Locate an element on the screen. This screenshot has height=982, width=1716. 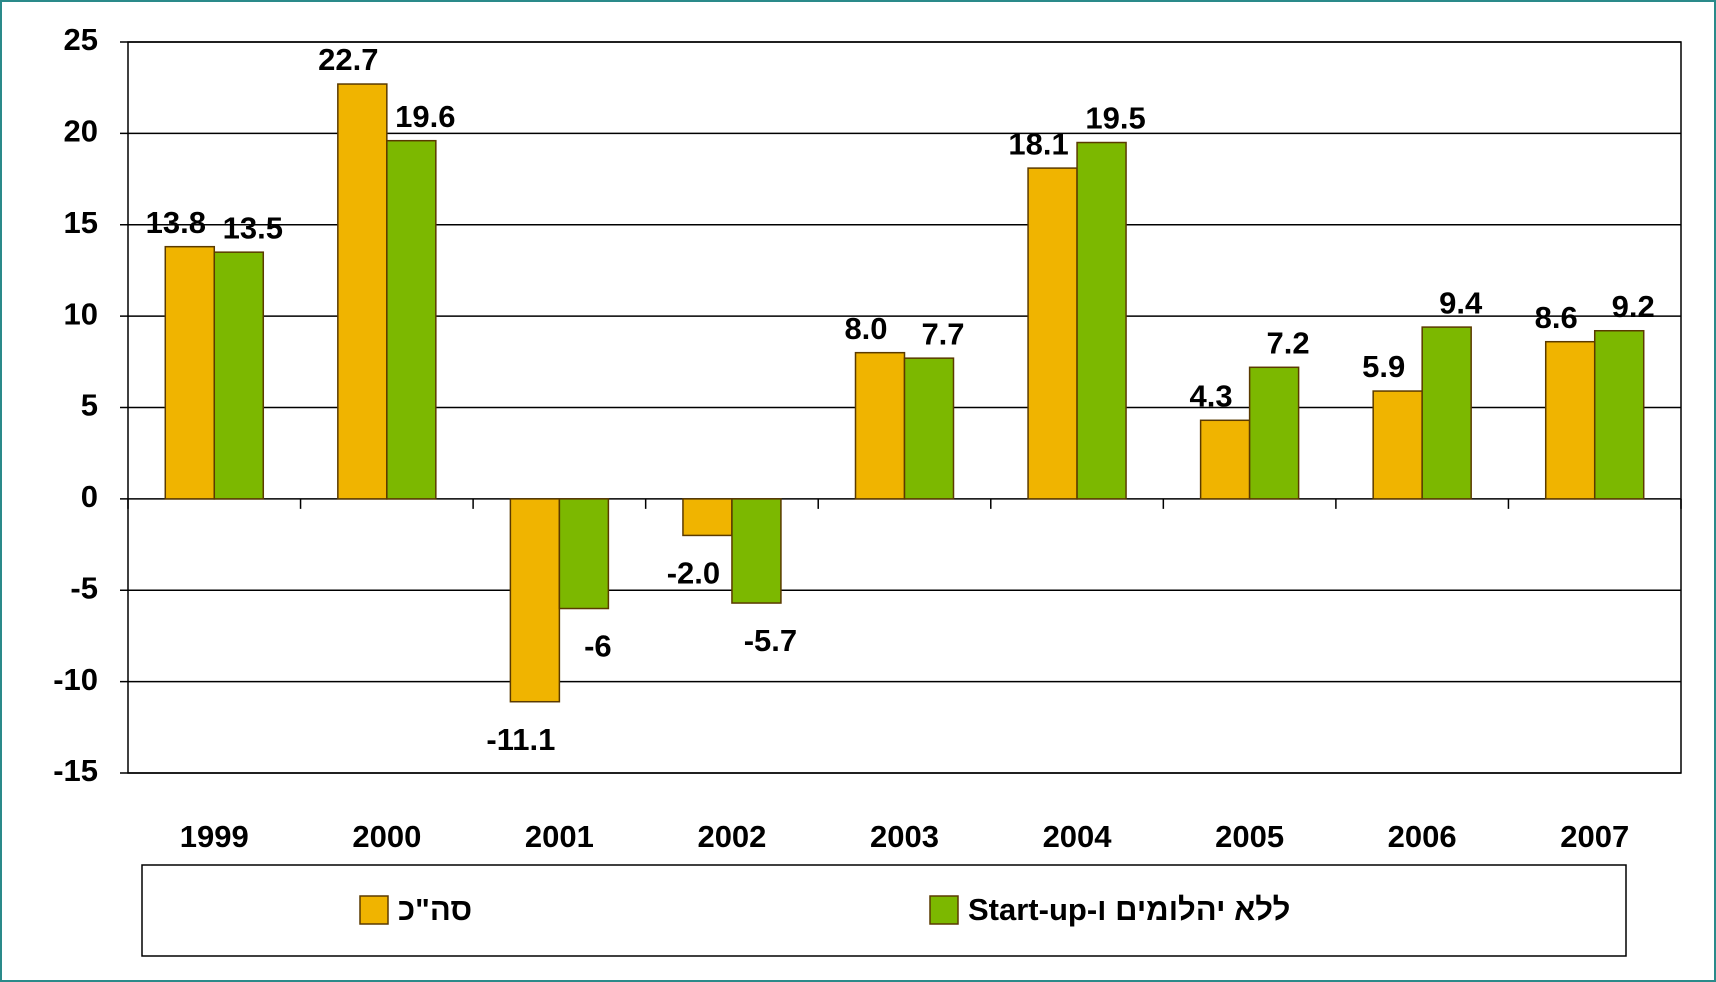
value-label: 18.1 is located at coordinates (1038, 143).